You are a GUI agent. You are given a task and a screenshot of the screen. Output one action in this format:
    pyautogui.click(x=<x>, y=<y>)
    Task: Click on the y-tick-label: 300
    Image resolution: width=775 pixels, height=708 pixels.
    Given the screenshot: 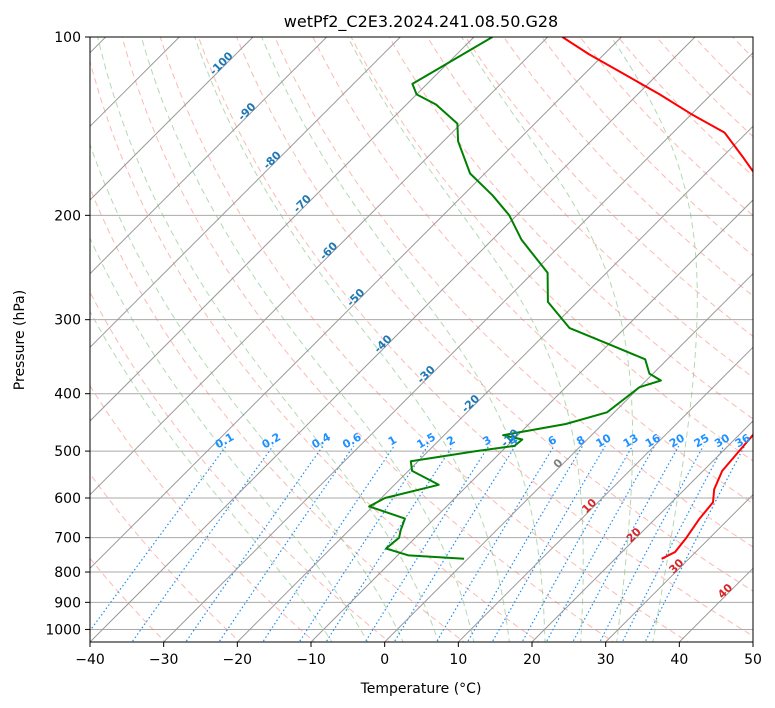 What is the action you would take?
    pyautogui.click(x=67, y=321)
    